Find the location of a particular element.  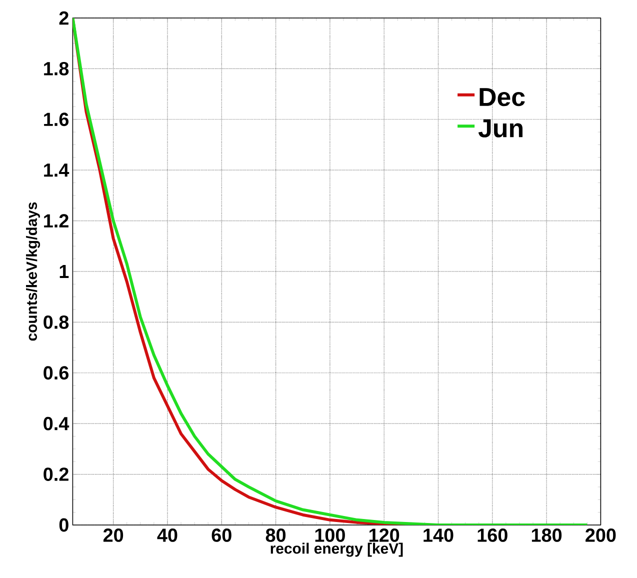

x-tick-label: 80 is located at coordinates (276, 535).